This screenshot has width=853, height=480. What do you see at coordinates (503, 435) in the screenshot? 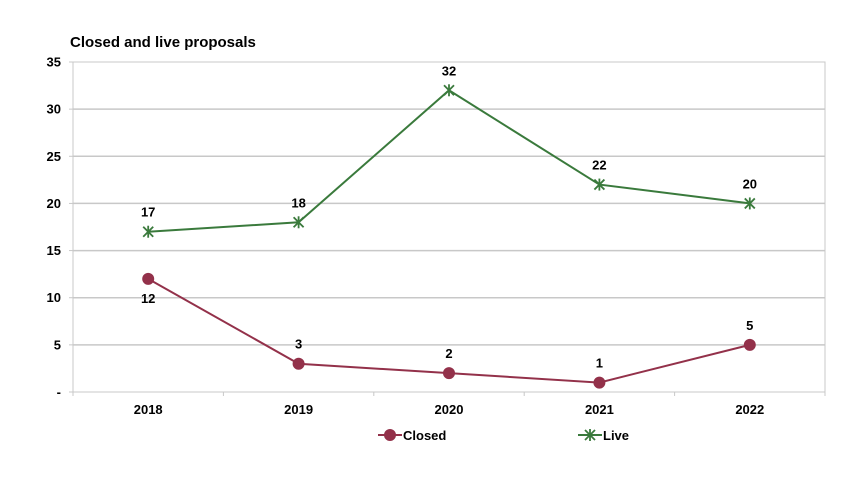
I see `legend: Closed Live` at bounding box center [503, 435].